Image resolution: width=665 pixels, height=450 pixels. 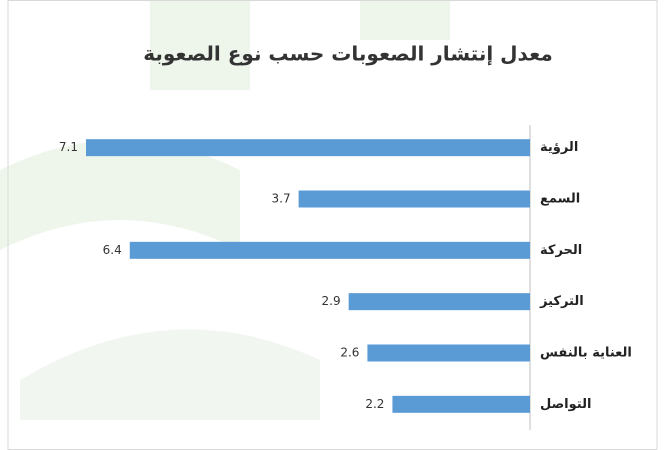 I want to click on data-label: 2.2, so click(x=374, y=404).